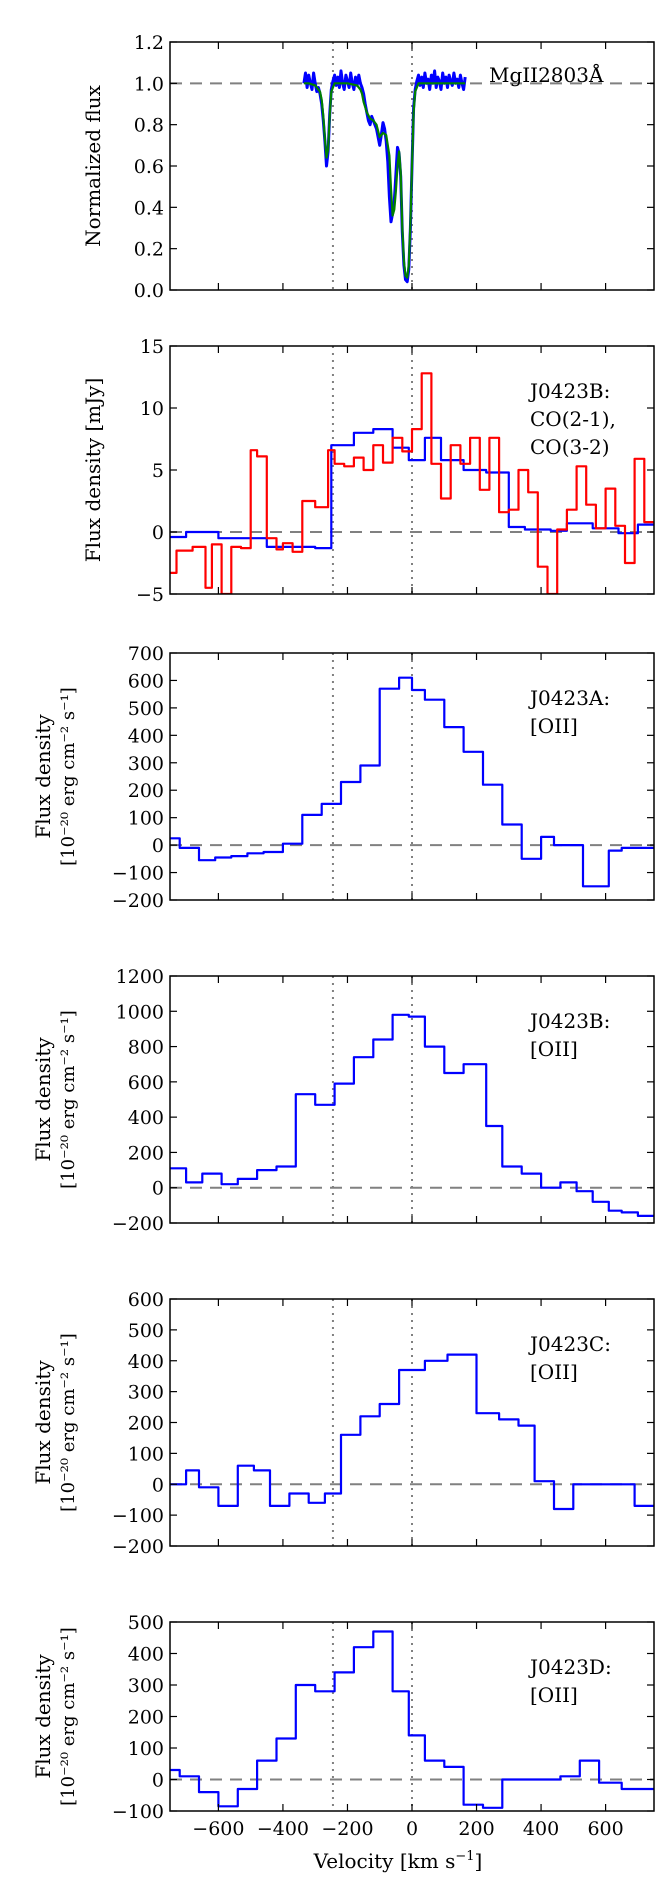  I want to click on x-tick-label: 200, so click(476, 1829).